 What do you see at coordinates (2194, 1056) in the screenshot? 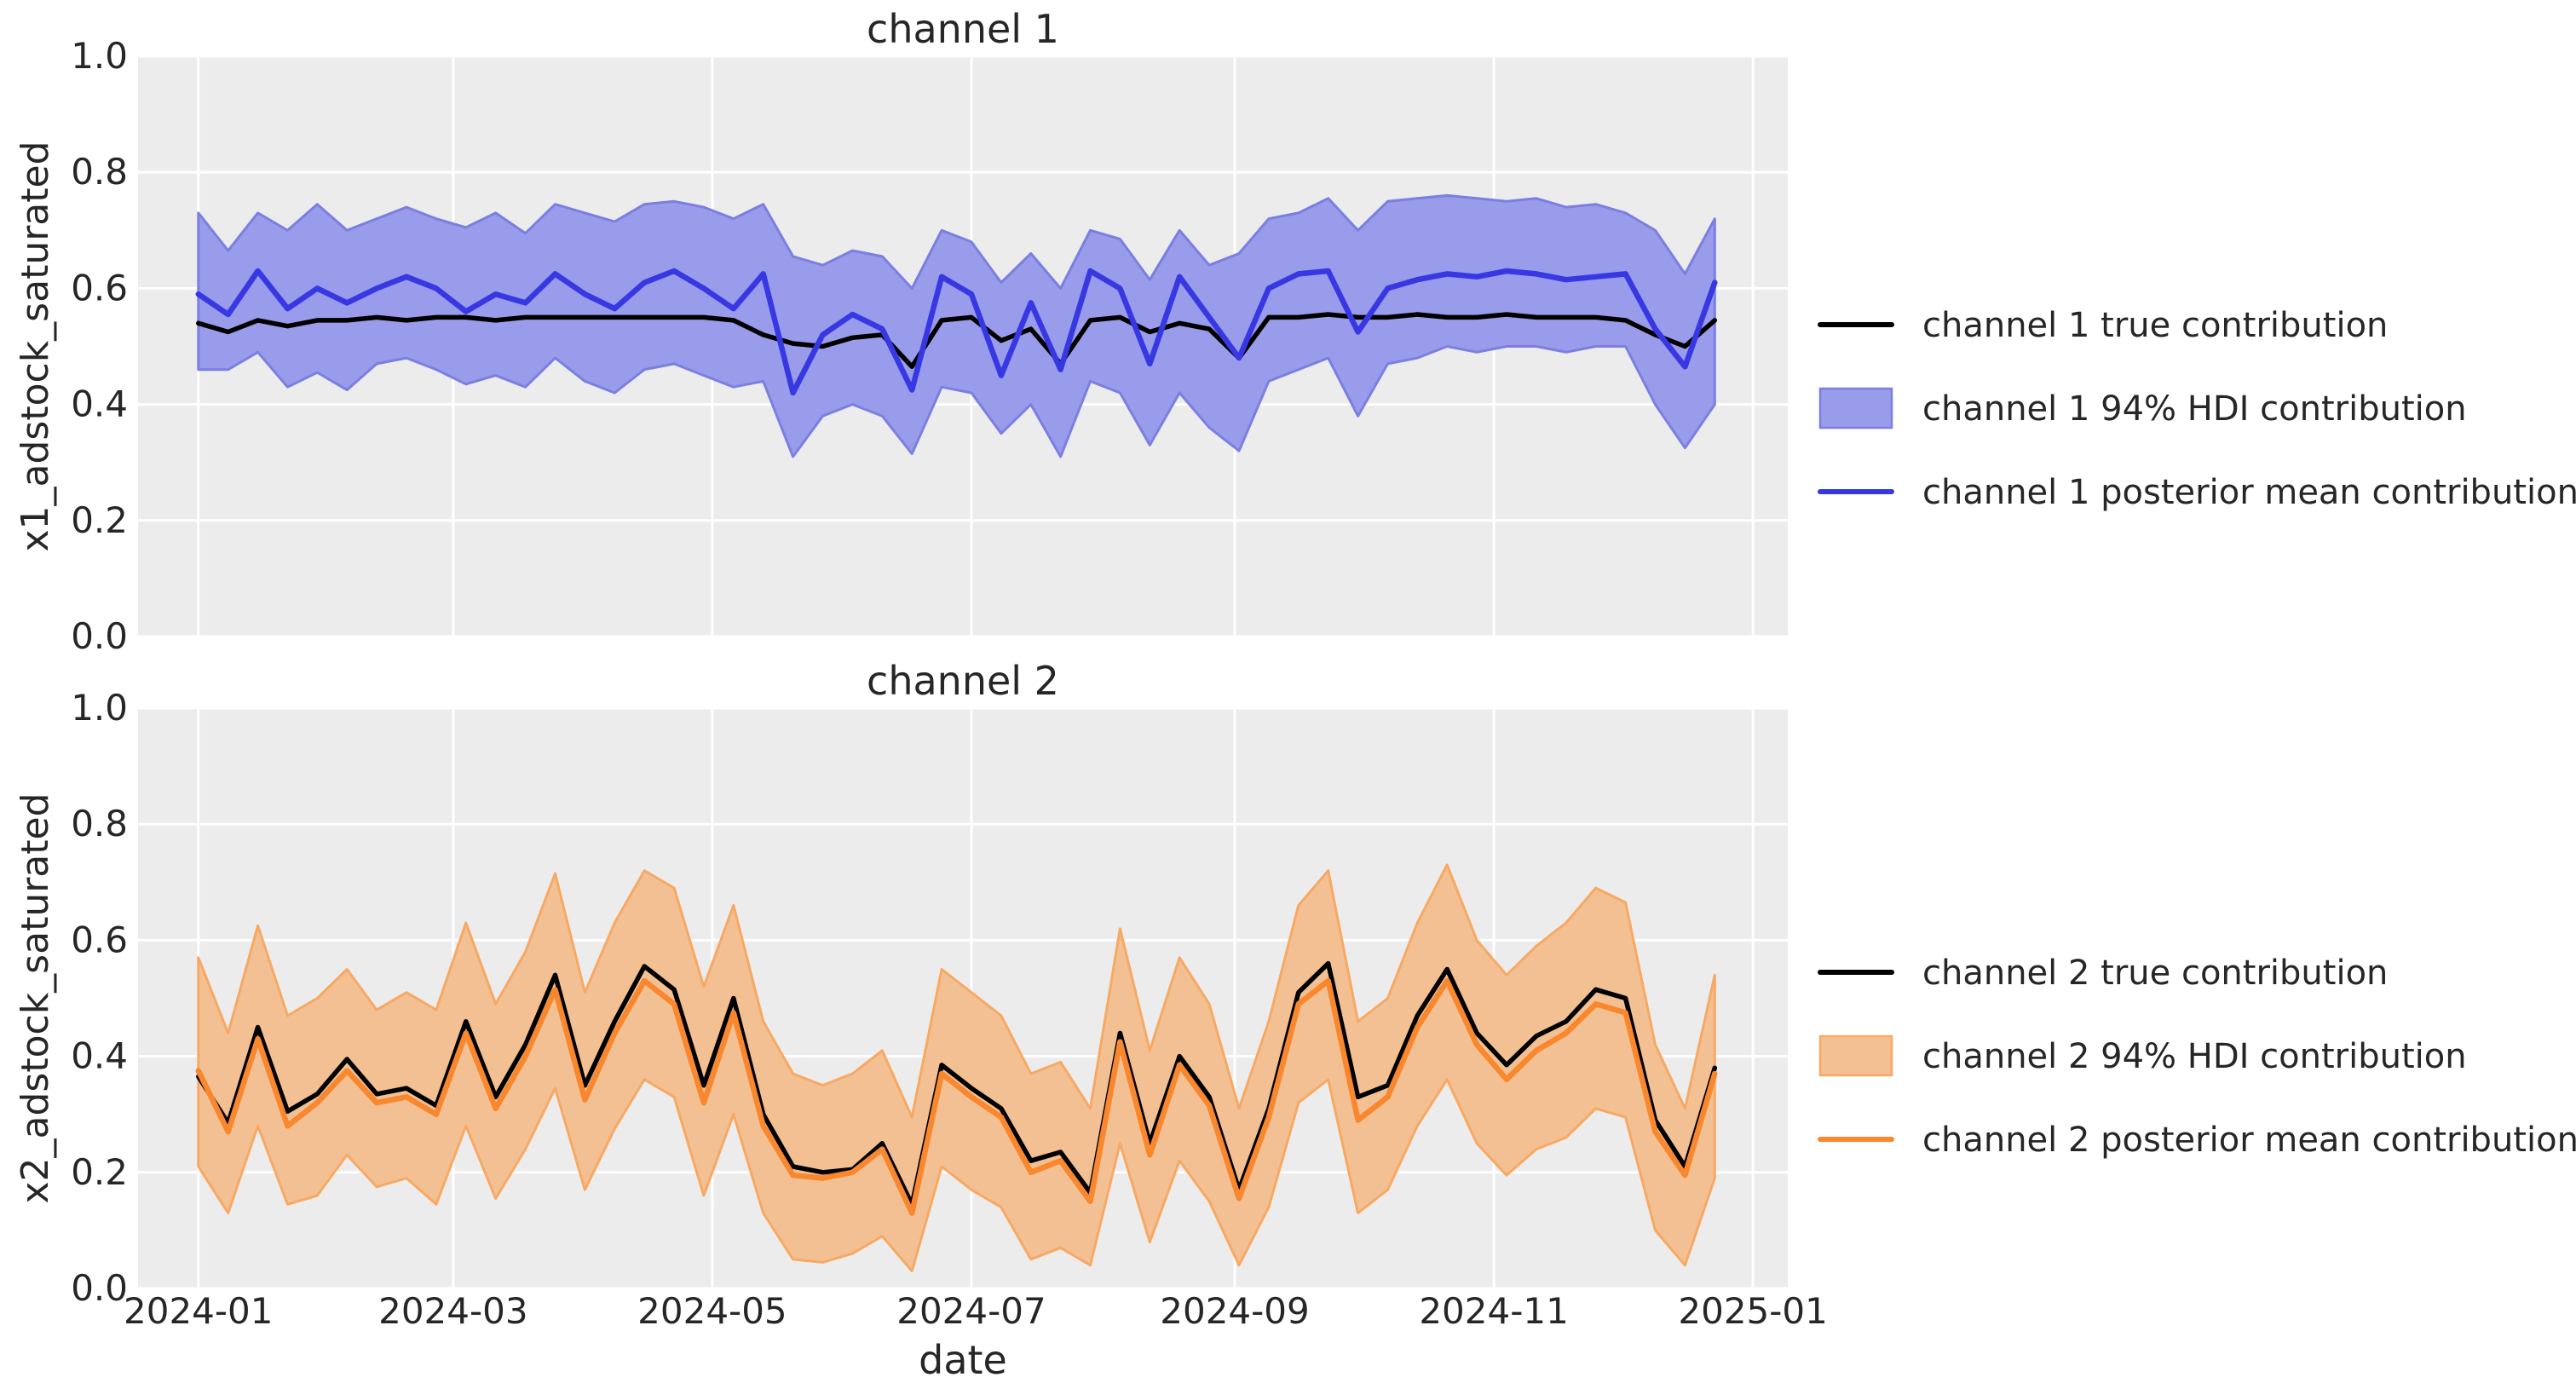
I see `legend-label: channel 2 94% HDI contribution` at bounding box center [2194, 1056].